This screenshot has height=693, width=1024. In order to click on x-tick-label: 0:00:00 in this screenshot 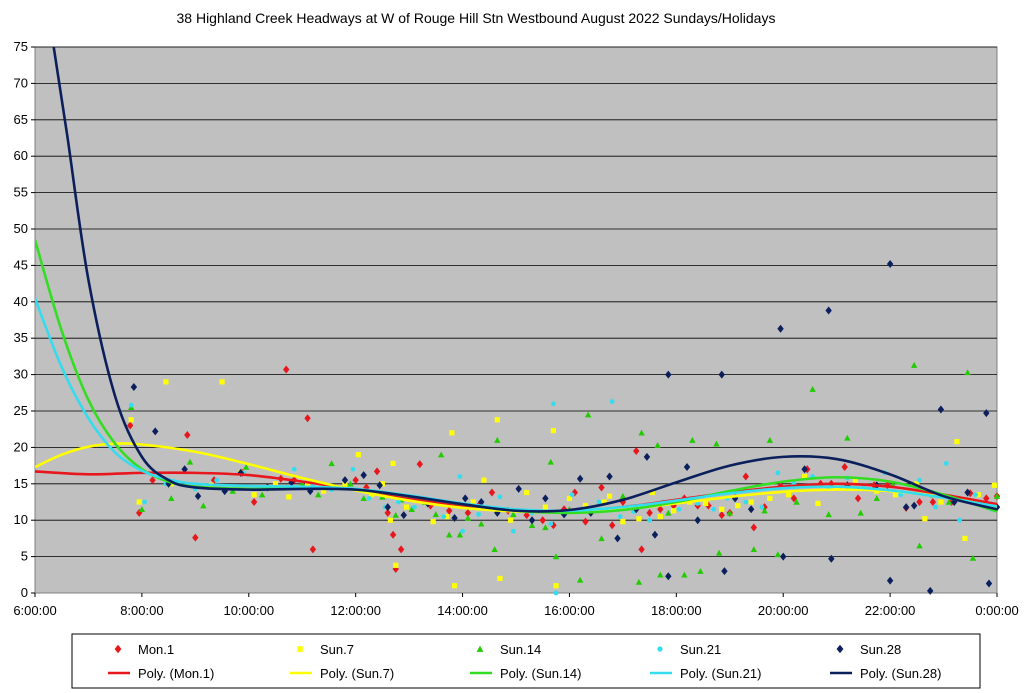, I will do `click(996, 610)`.